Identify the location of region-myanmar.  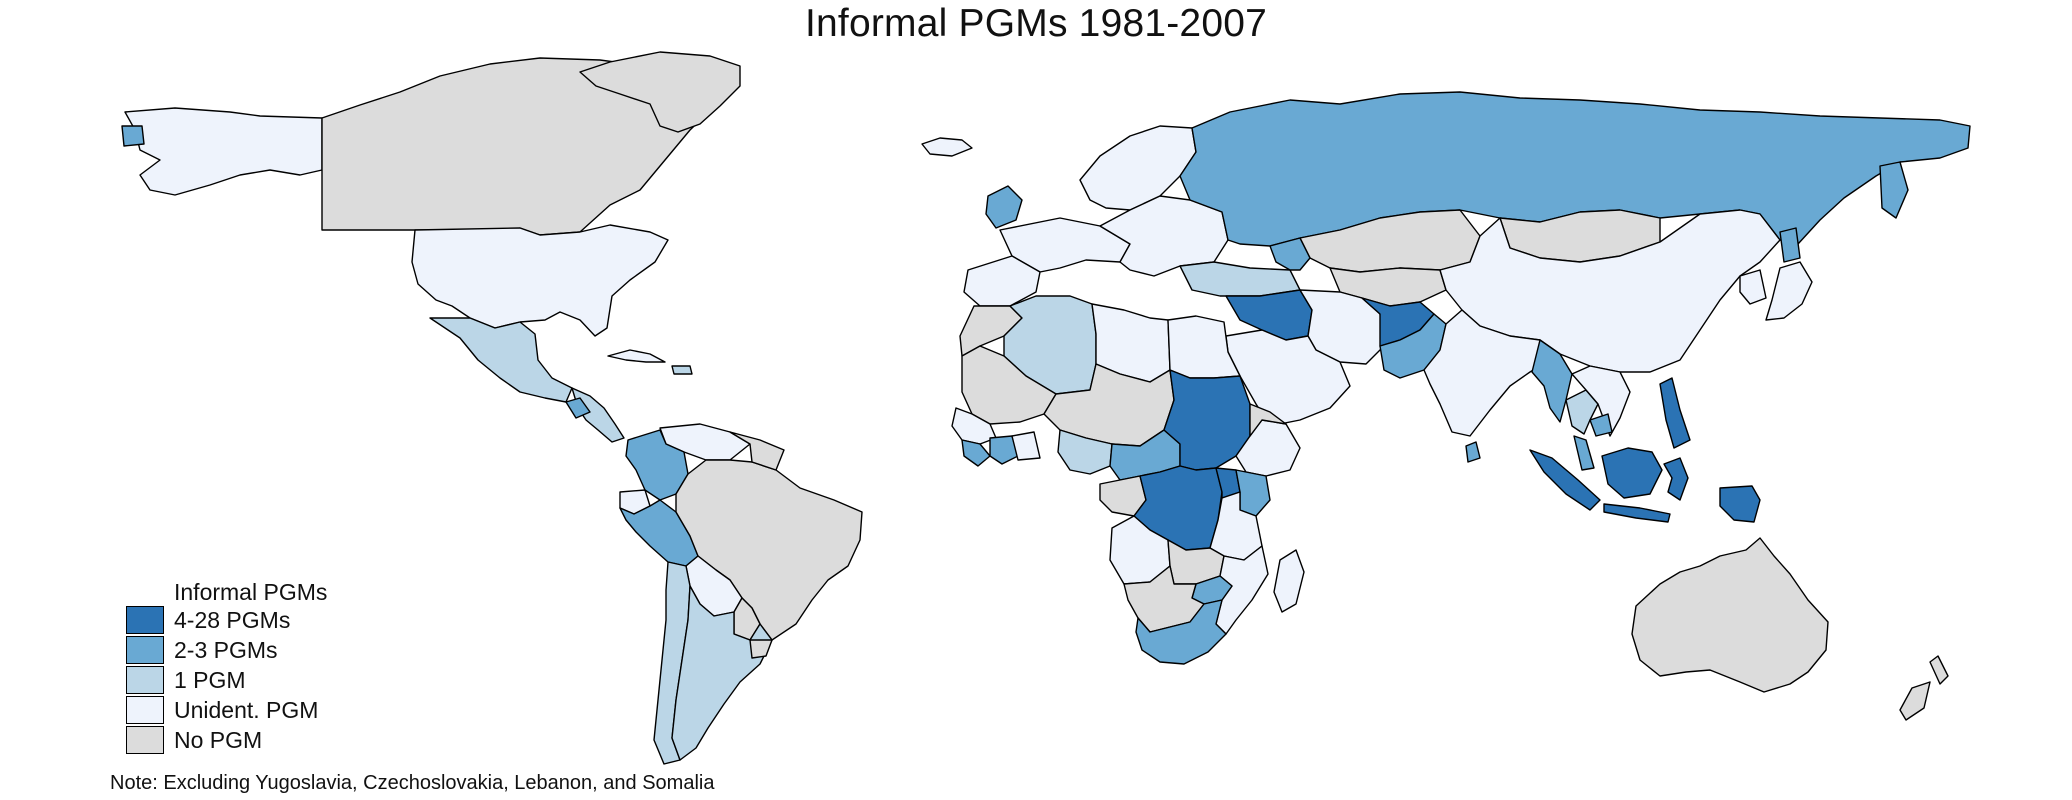
(1552, 381).